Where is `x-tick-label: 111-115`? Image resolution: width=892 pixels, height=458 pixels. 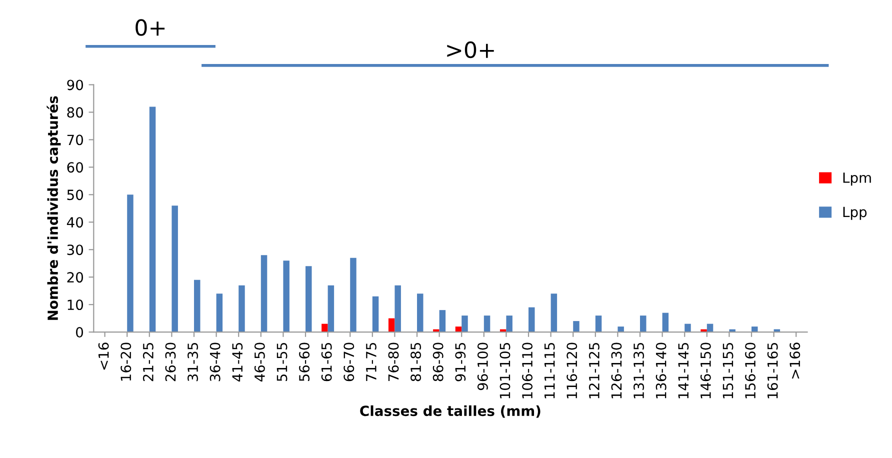 x-tick-label: 111-115 is located at coordinates (549, 370).